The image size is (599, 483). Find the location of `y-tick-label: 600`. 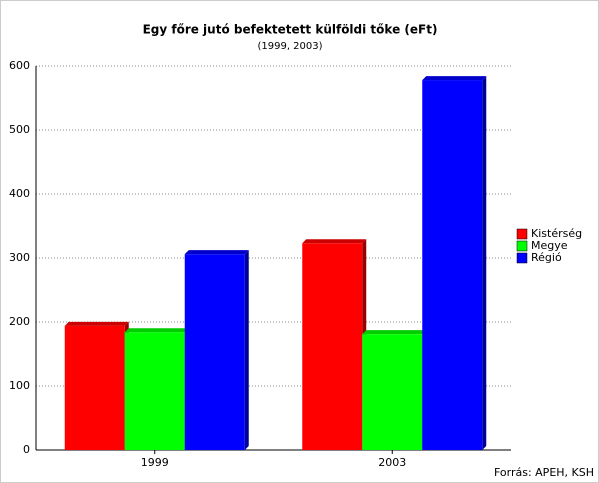

y-tick-label: 600 is located at coordinates (19, 65).